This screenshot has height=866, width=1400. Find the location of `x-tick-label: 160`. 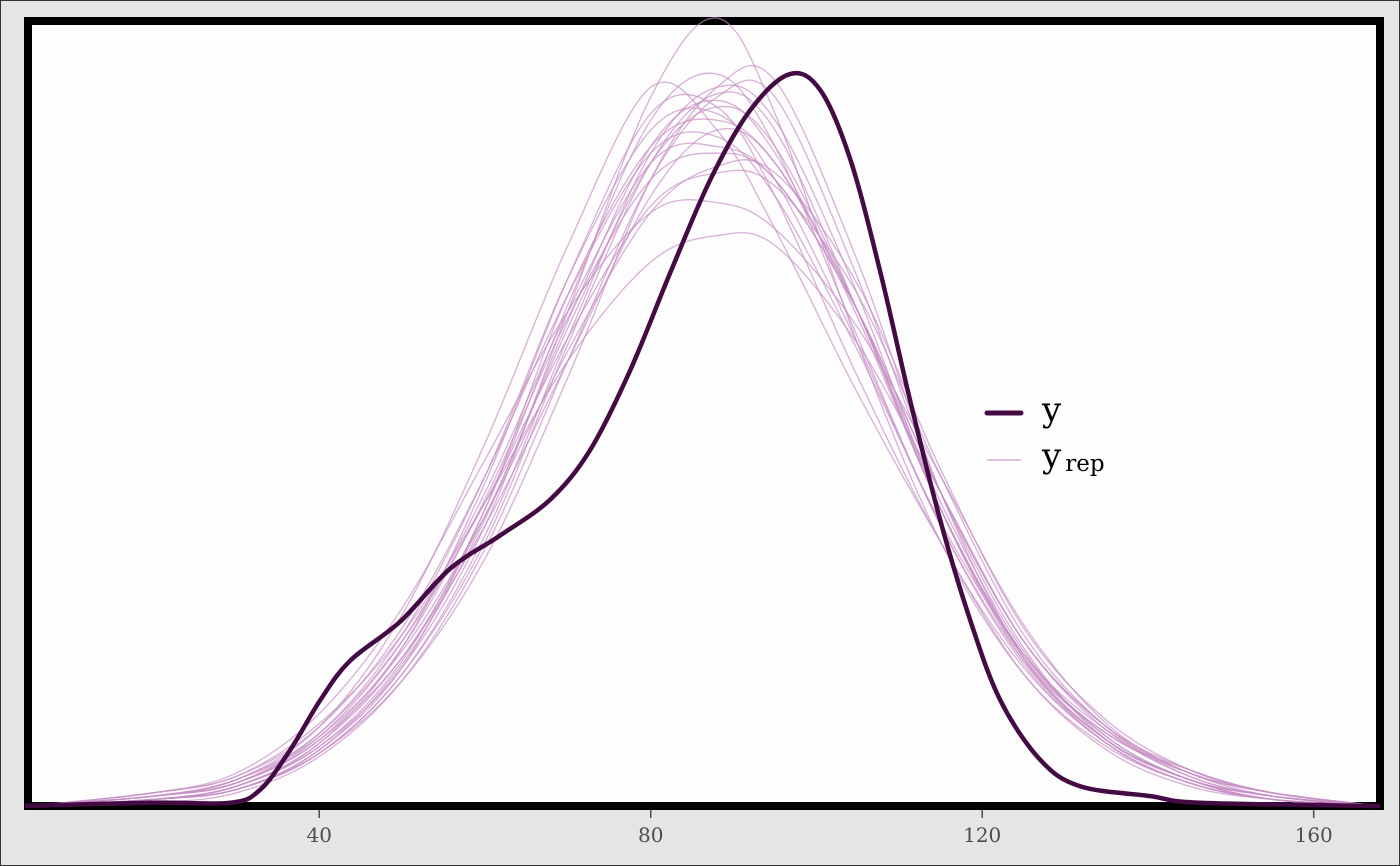

x-tick-label: 160 is located at coordinates (1314, 835).